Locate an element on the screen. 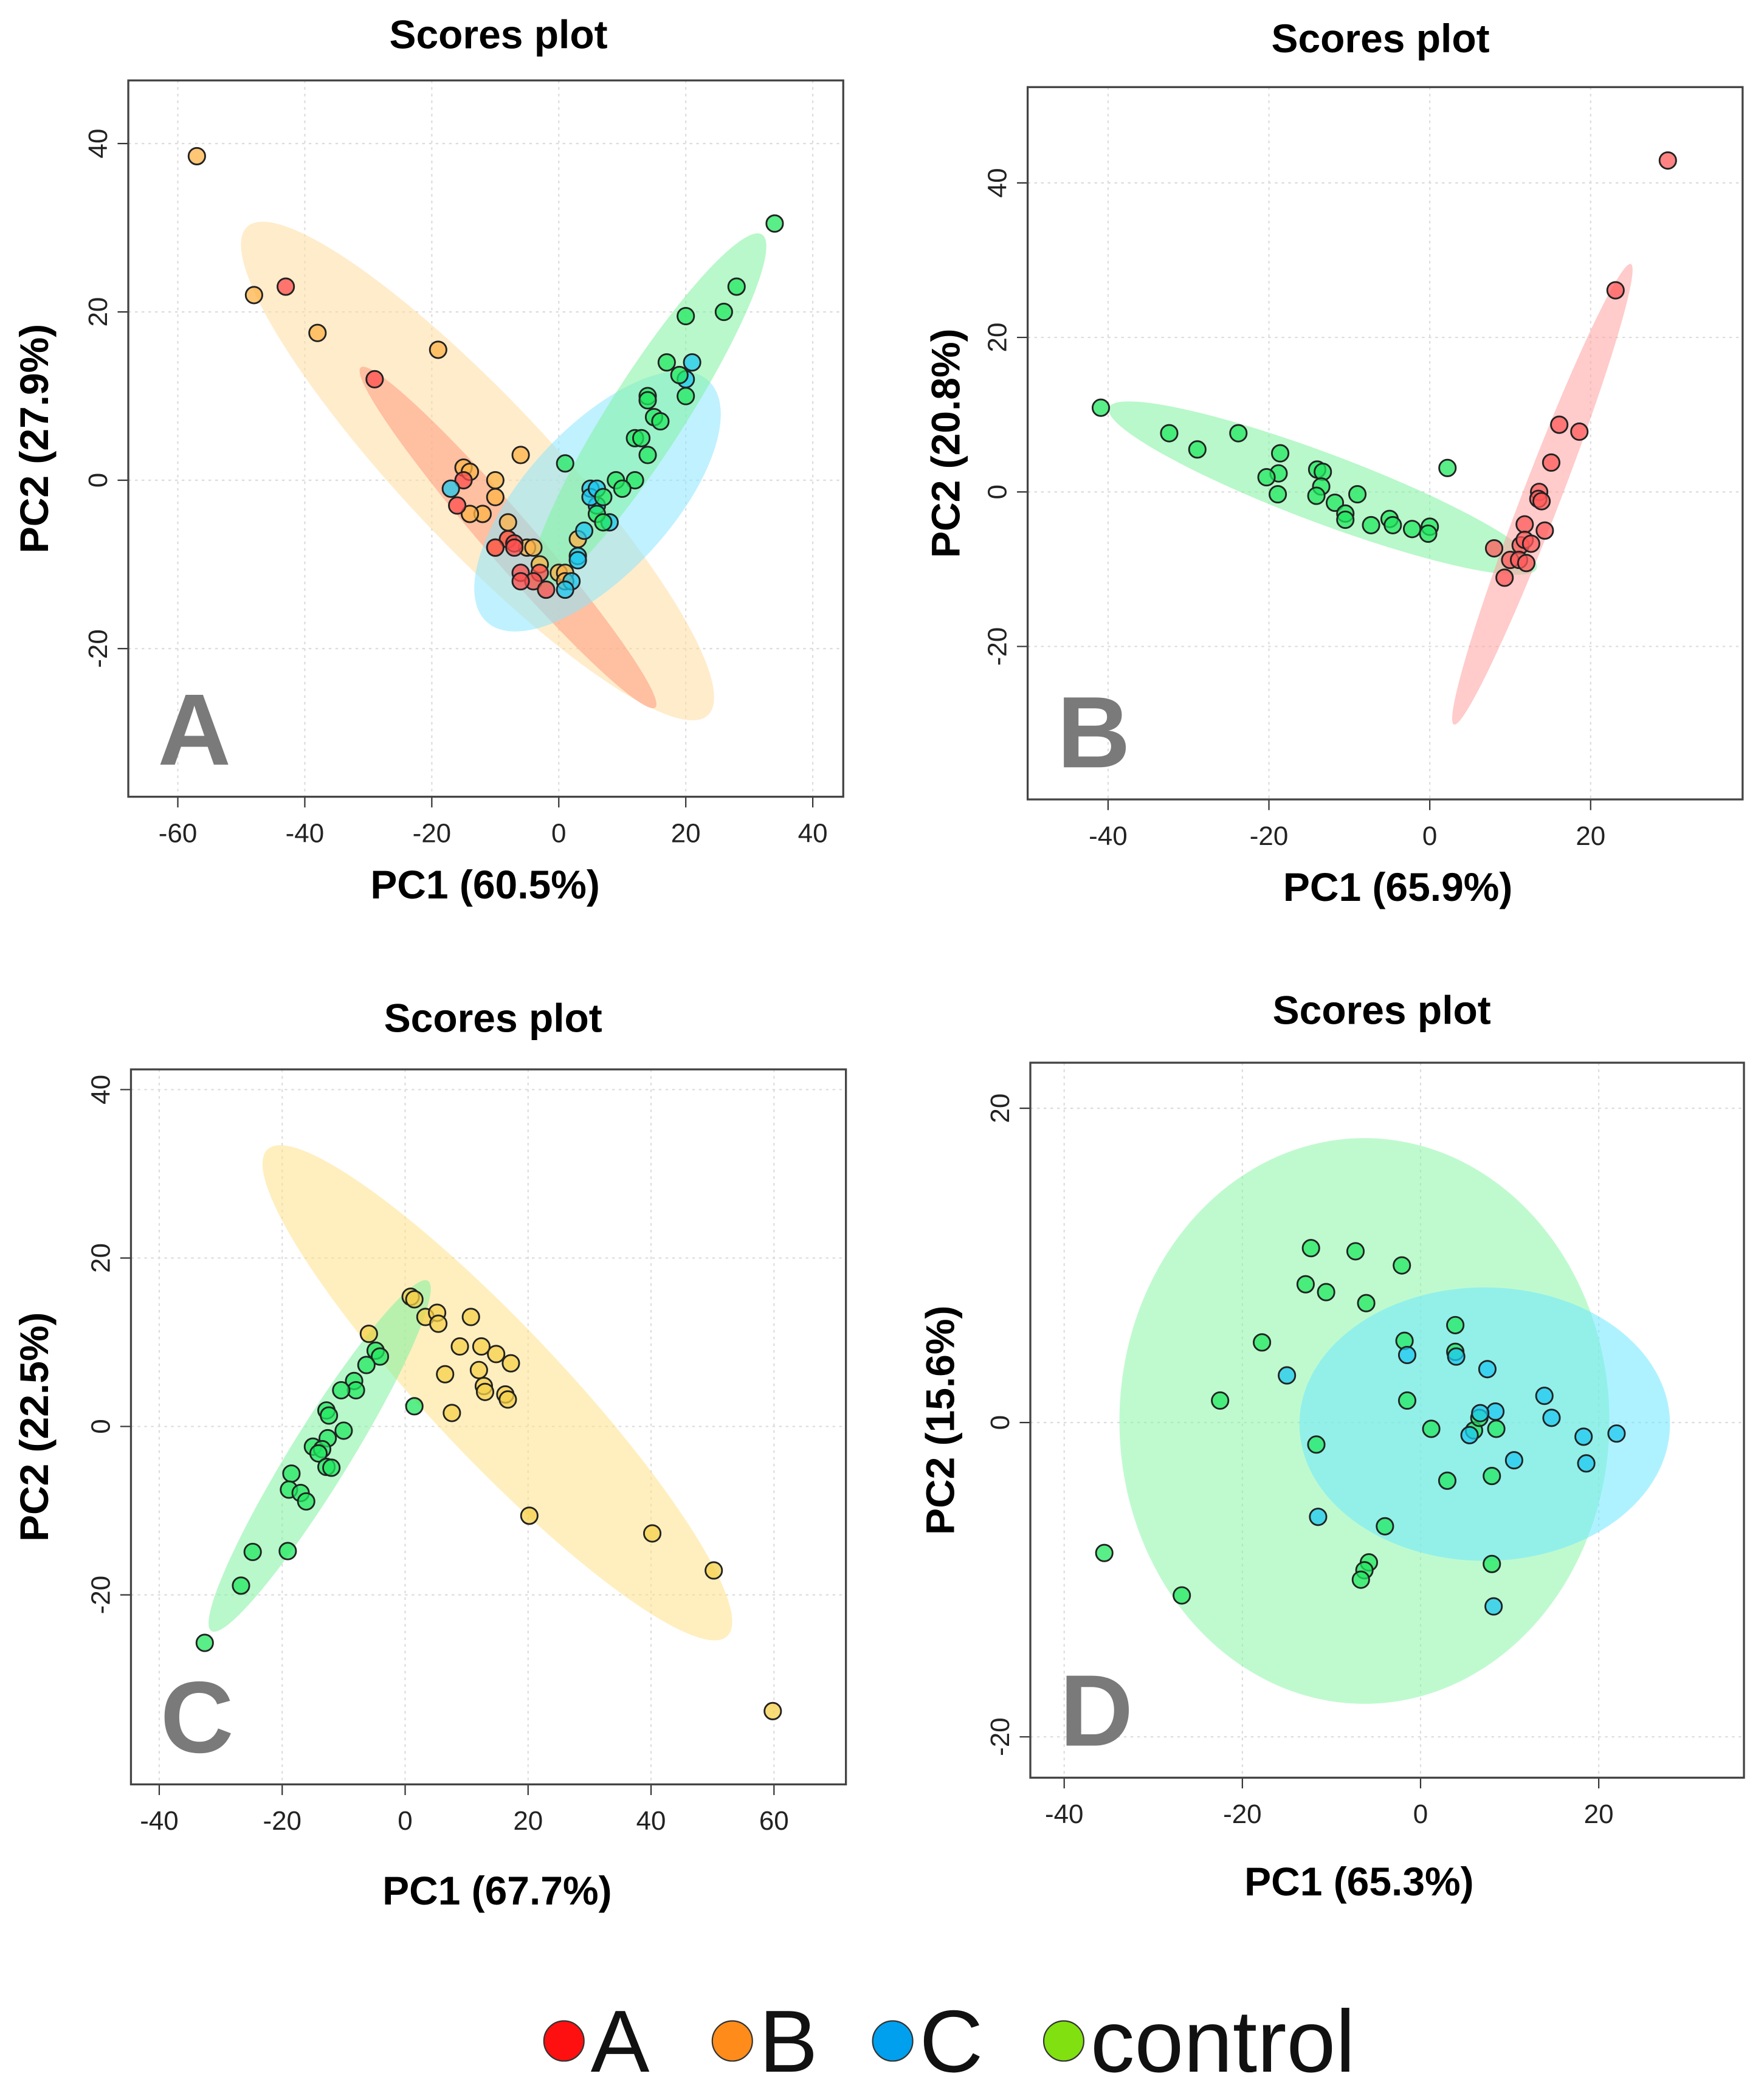 The height and width of the screenshot is (2096, 1764). x-axis-label: PC1 (60.5%) is located at coordinates (484, 884).